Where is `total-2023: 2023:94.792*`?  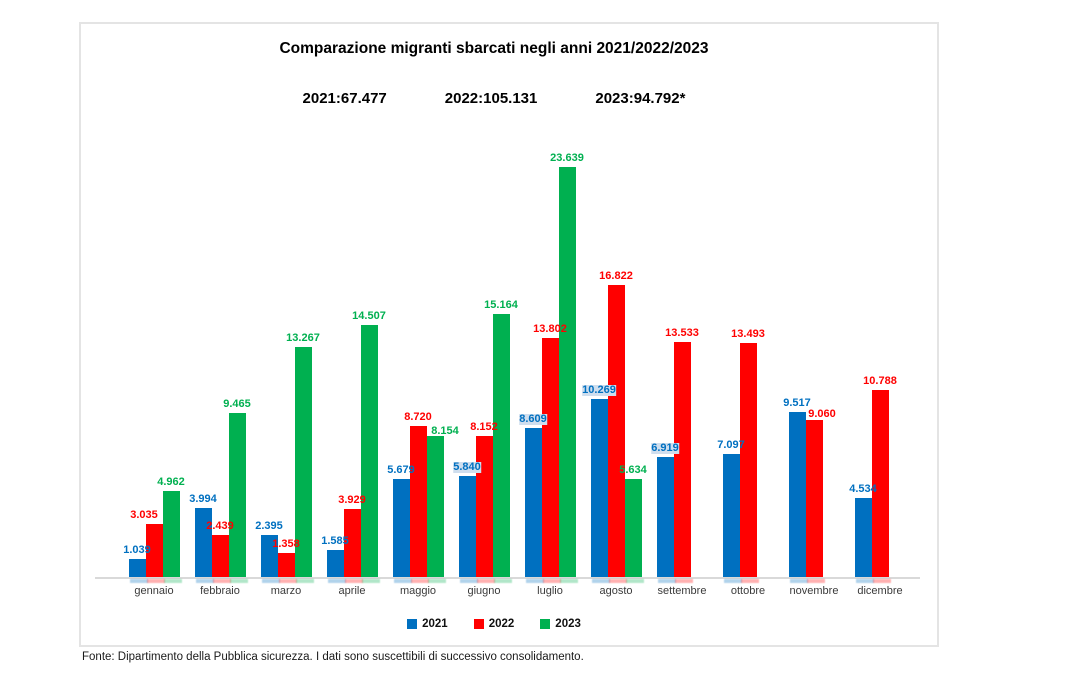 total-2023: 2023:94.792* is located at coordinates (640, 98).